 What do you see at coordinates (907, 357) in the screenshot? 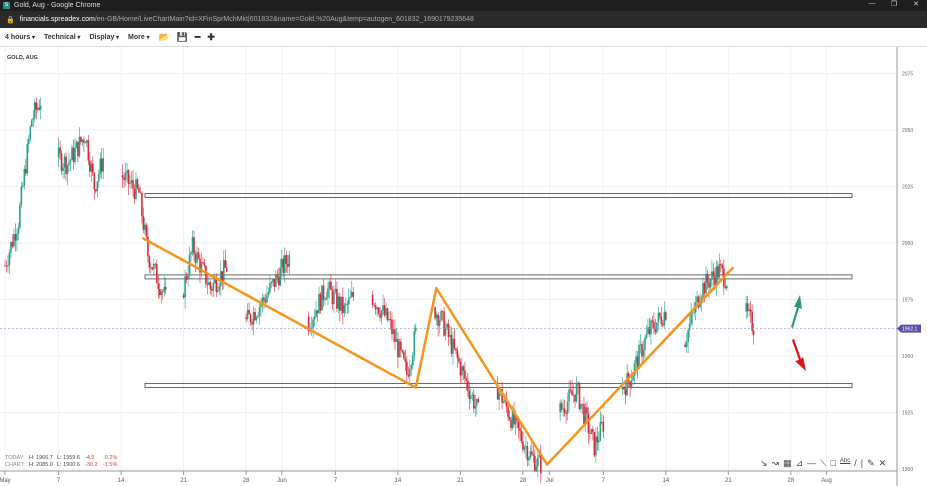
I see `y-tick-label: 1950` at bounding box center [907, 357].